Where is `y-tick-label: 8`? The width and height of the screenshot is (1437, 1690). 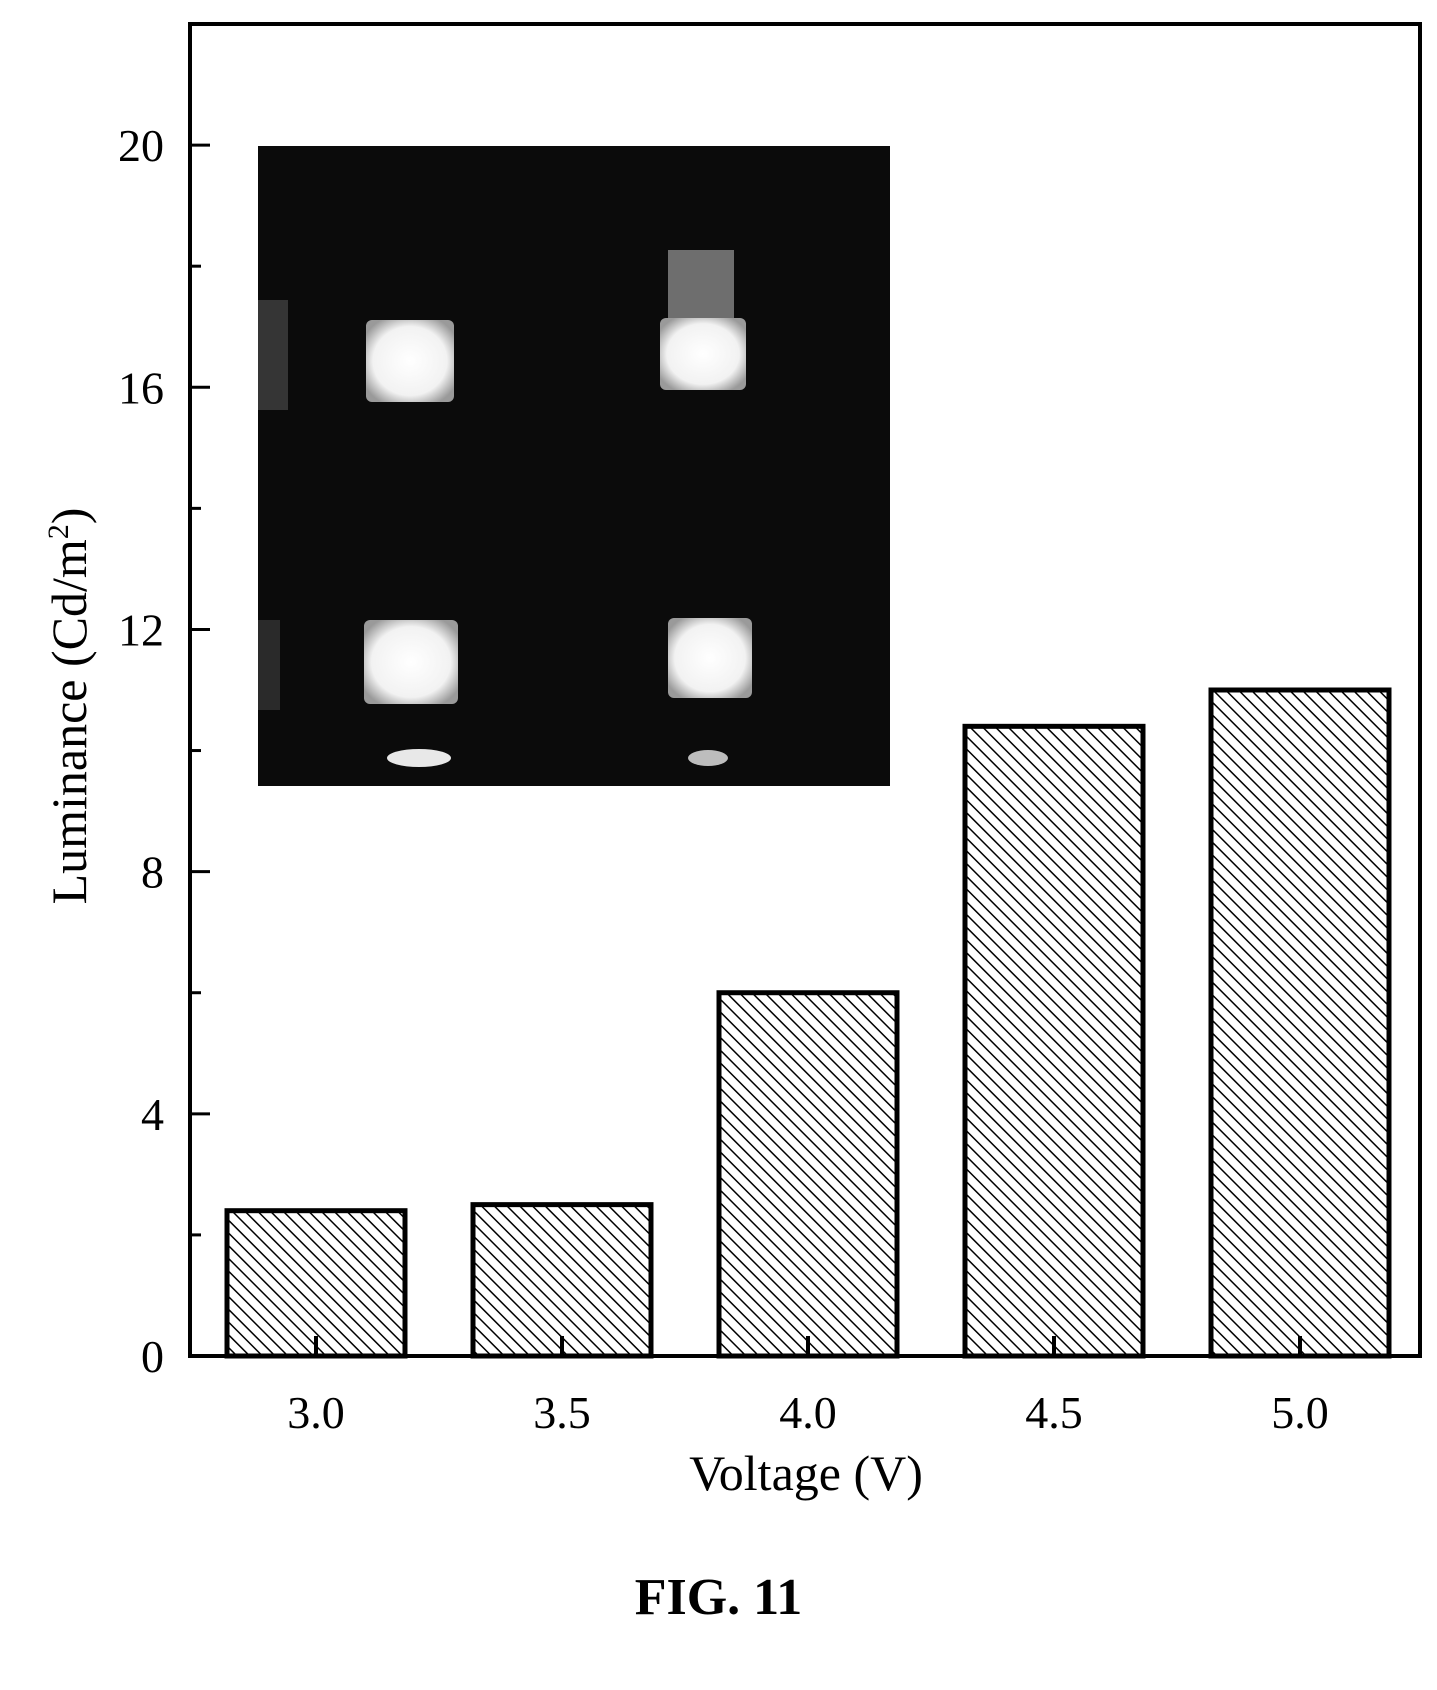 y-tick-label: 8 is located at coordinates (152, 872).